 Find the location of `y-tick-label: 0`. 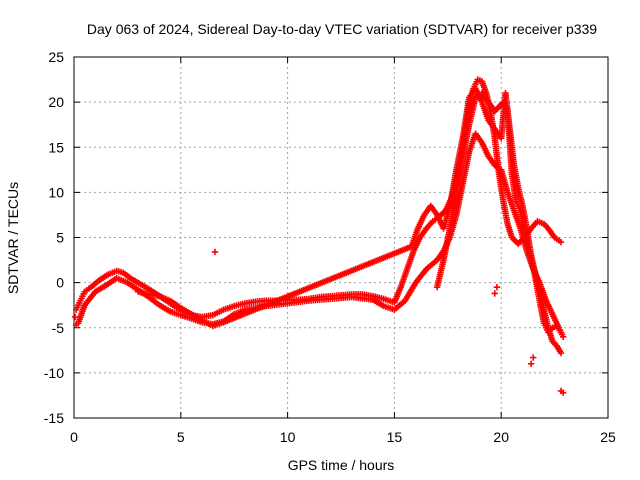

y-tick-label: 0 is located at coordinates (60, 283).